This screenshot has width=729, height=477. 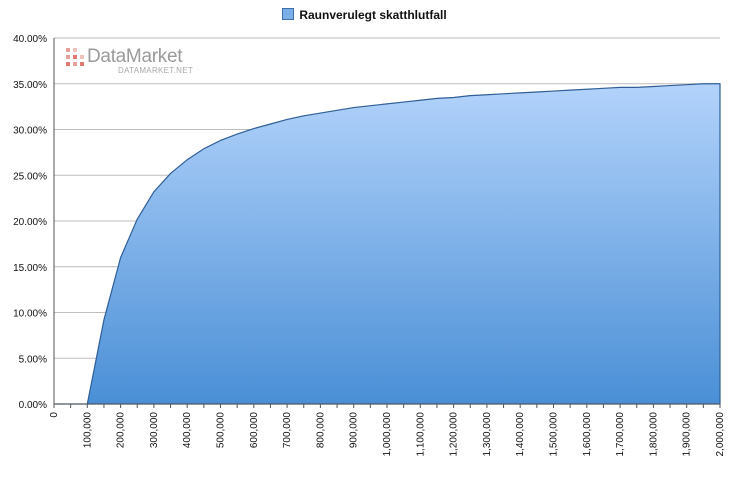 What do you see at coordinates (121, 430) in the screenshot?
I see `x-tick-label: 200,000` at bounding box center [121, 430].